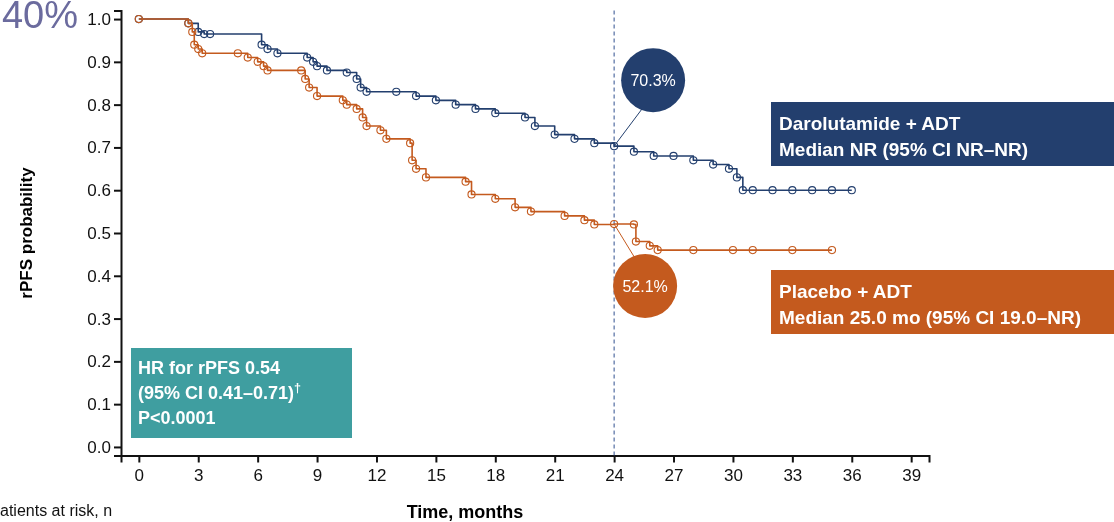 Image resolution: width=1114 pixels, height=522 pixels. I want to click on x-axis-title: Time, months, so click(465, 512).